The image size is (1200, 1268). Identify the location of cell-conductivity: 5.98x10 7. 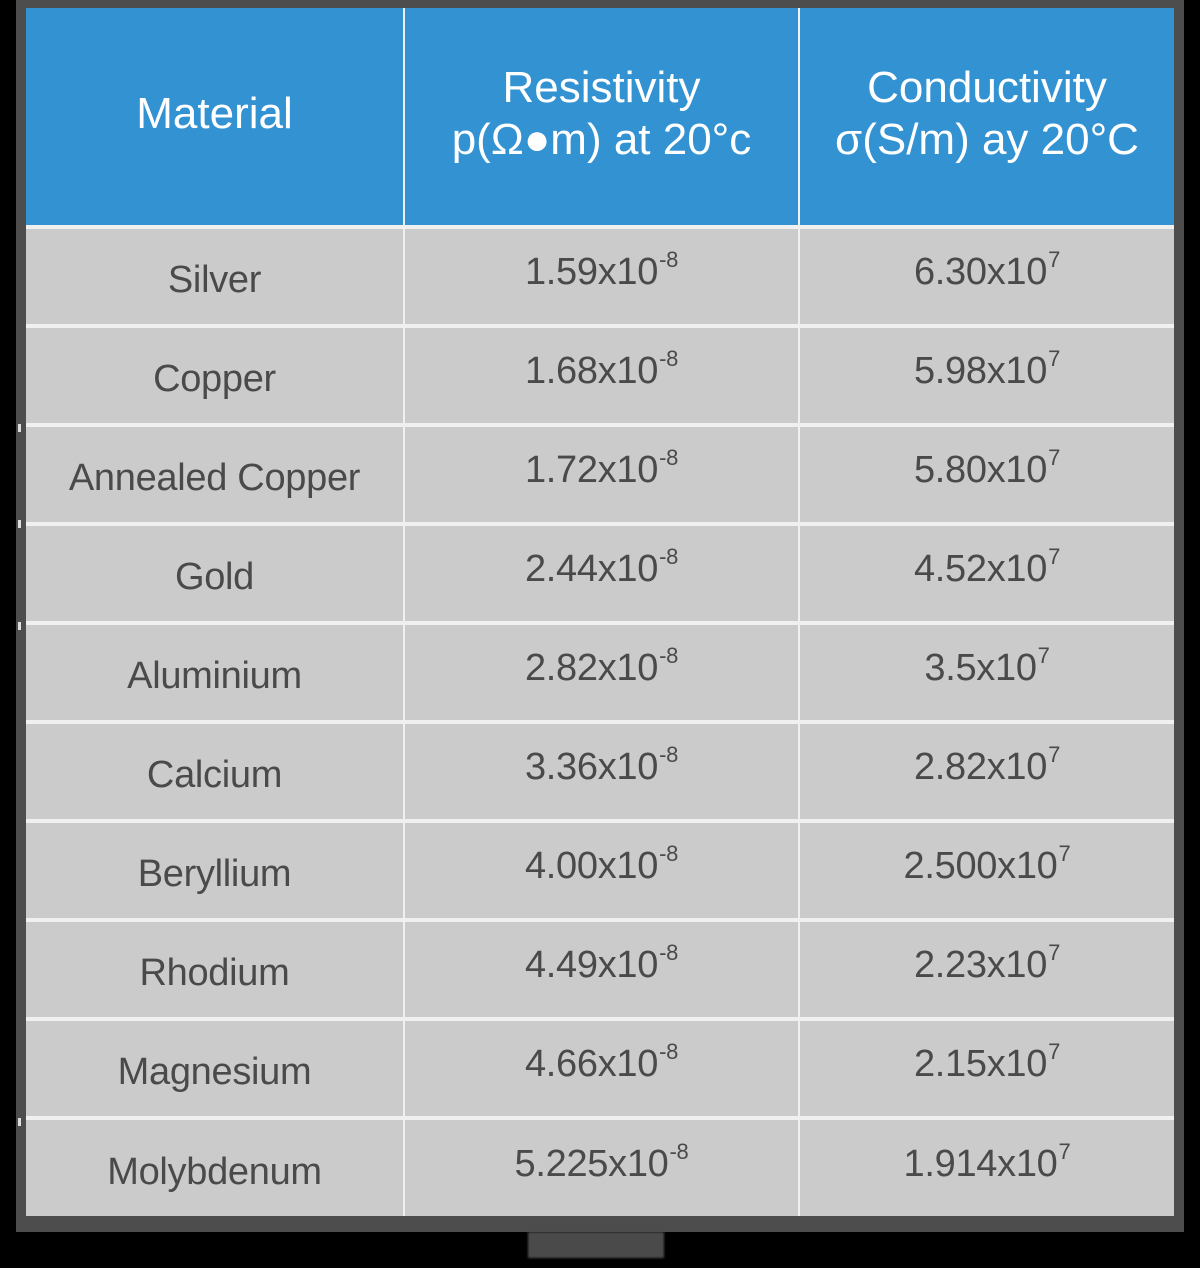
(987, 375).